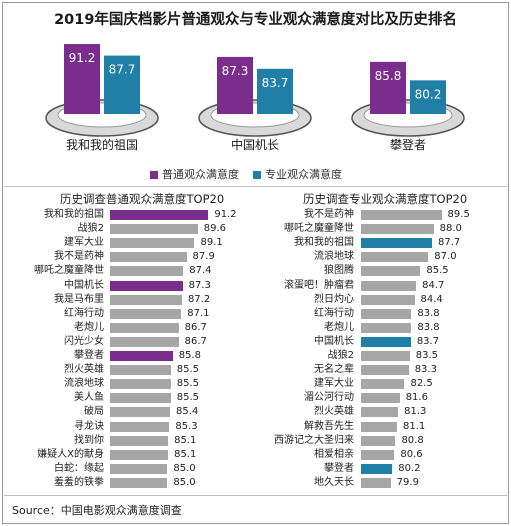 The width and height of the screenshot is (511, 526). Describe the element at coordinates (185, 440) in the screenshot. I see `rank-value: 85.1` at that location.